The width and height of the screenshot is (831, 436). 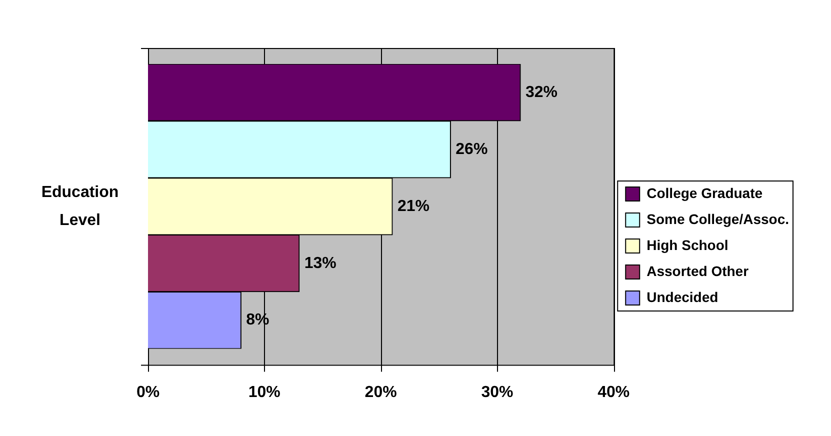 I want to click on data-label: 32%, so click(x=541, y=92).